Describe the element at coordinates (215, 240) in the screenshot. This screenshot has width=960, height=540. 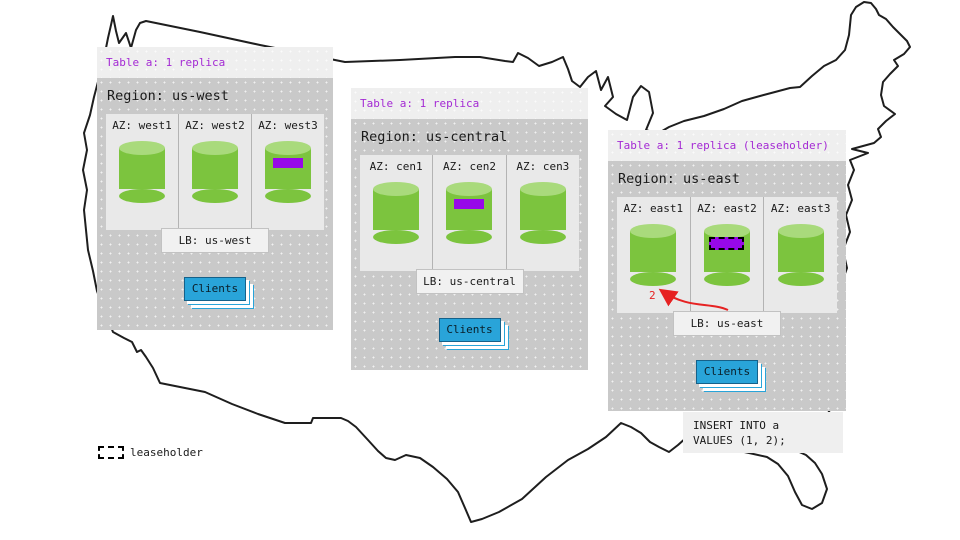
I see `load-balancer-us-west: LB: us-west` at that location.